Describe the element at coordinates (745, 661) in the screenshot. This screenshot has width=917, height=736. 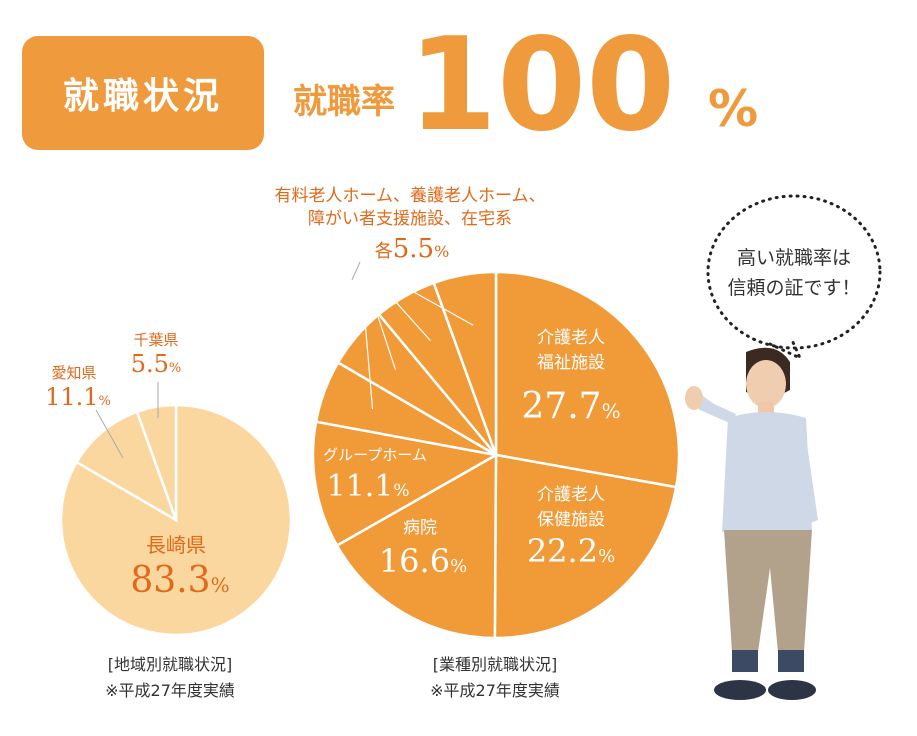
I see `left-cuff` at that location.